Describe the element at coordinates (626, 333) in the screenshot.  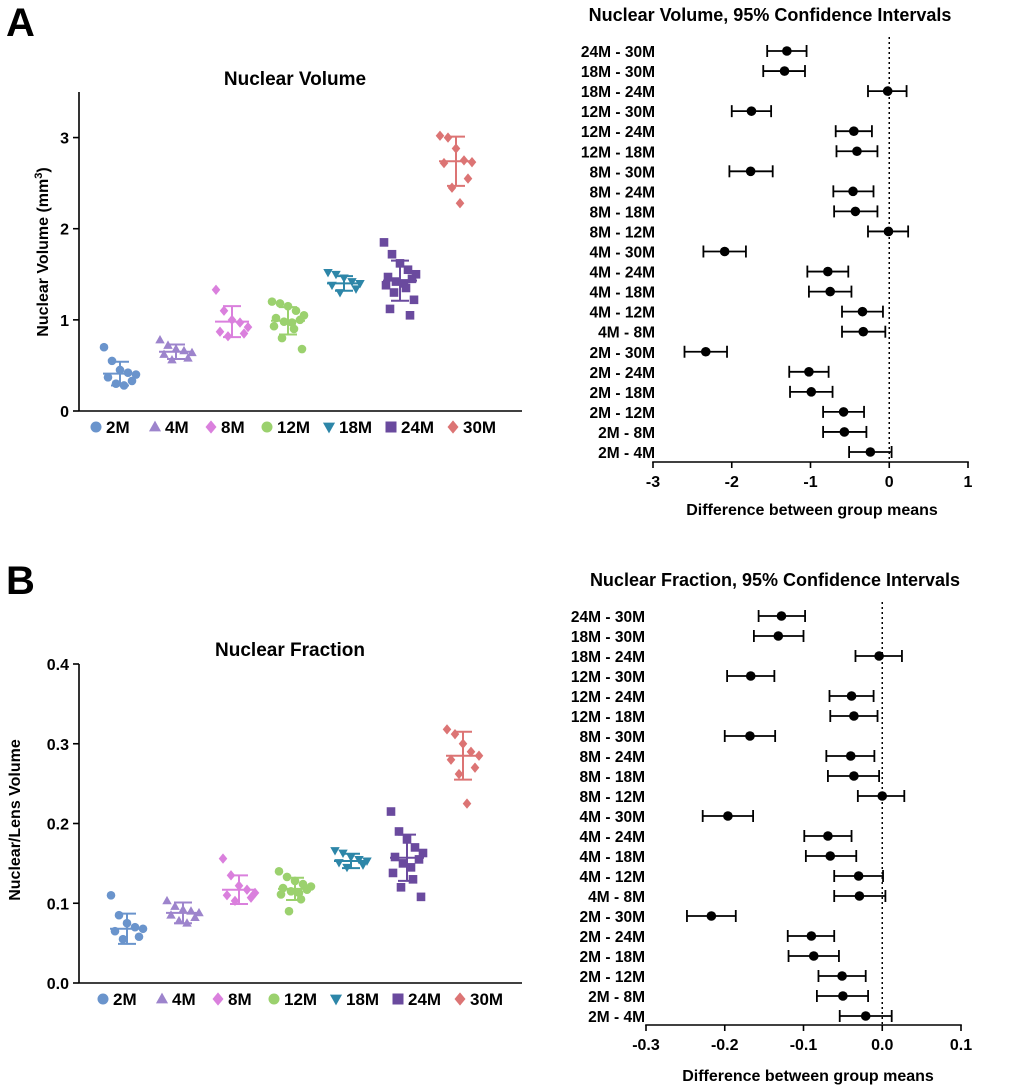
I see `comparison-label: 4M - 8M` at that location.